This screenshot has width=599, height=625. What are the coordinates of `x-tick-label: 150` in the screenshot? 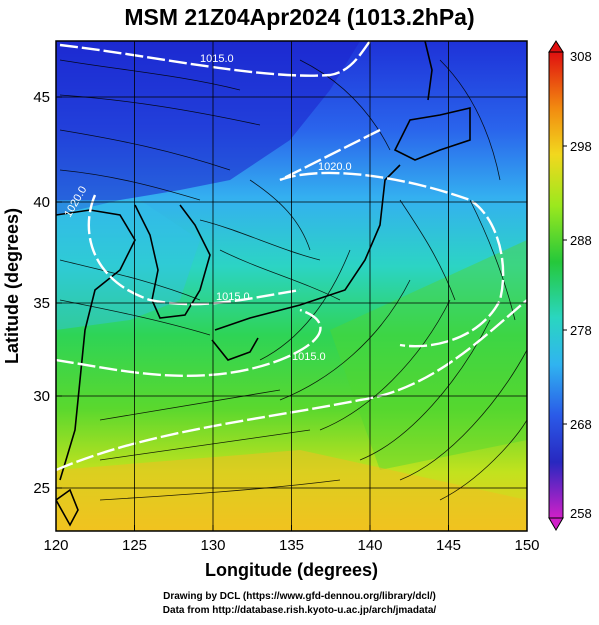 It's located at (526, 545).